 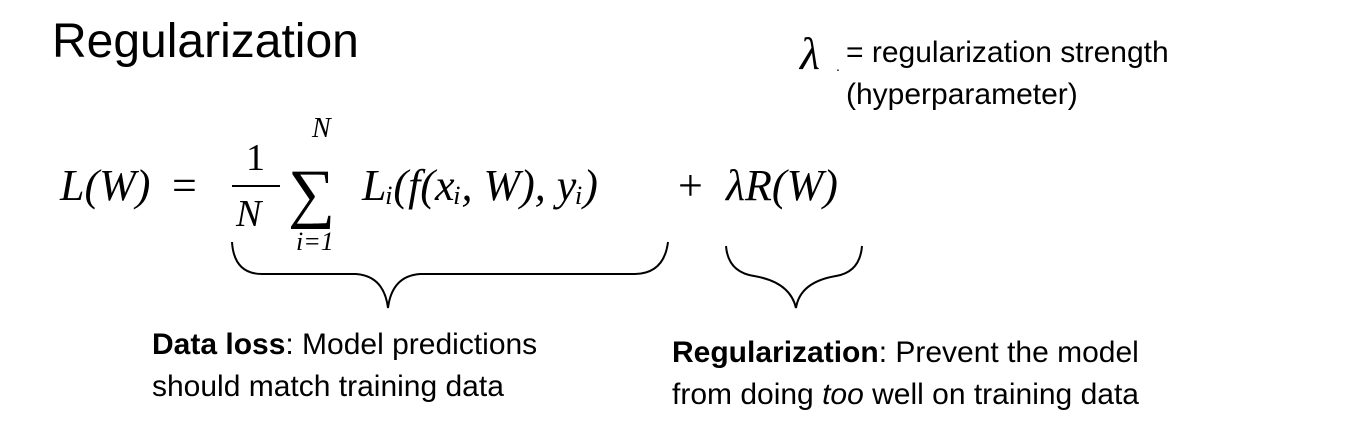 I want to click on regularization-term: λR(W), so click(x=781, y=185).